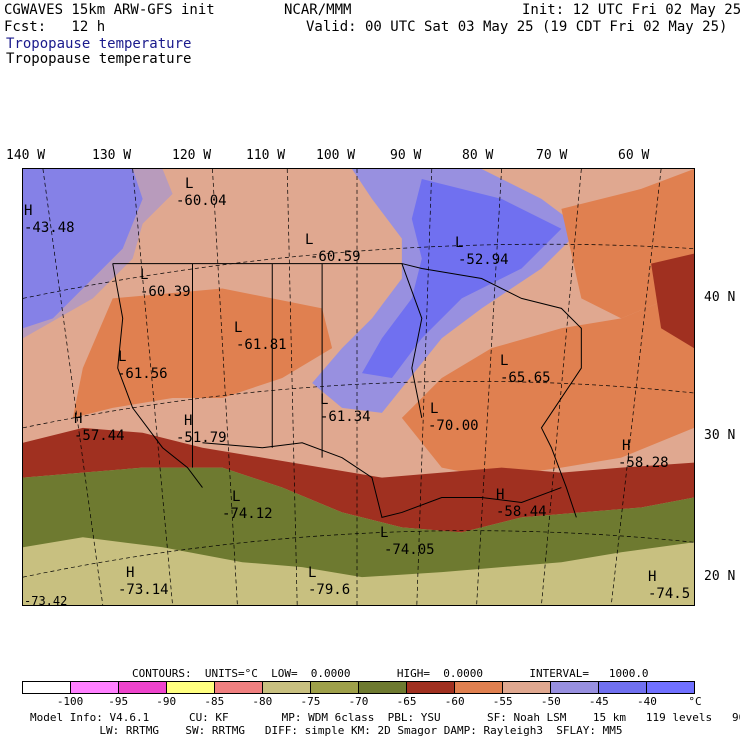 The image size is (740, 740). I want to click on field-orange-east, so click(547, 383).